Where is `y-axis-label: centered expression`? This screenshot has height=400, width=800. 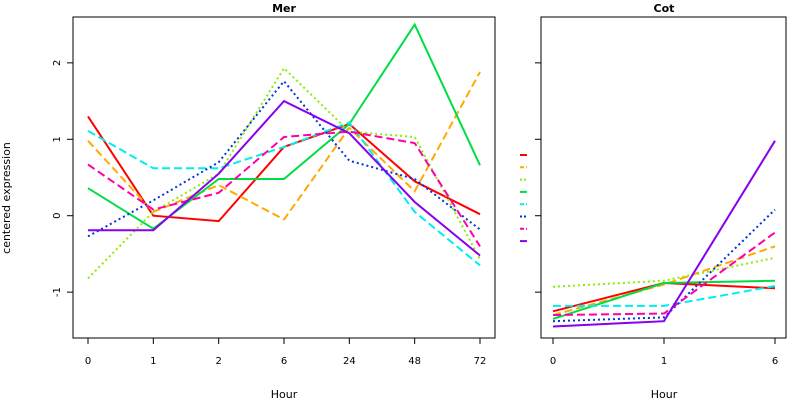 y-axis-label: centered expression is located at coordinates (6, 198).